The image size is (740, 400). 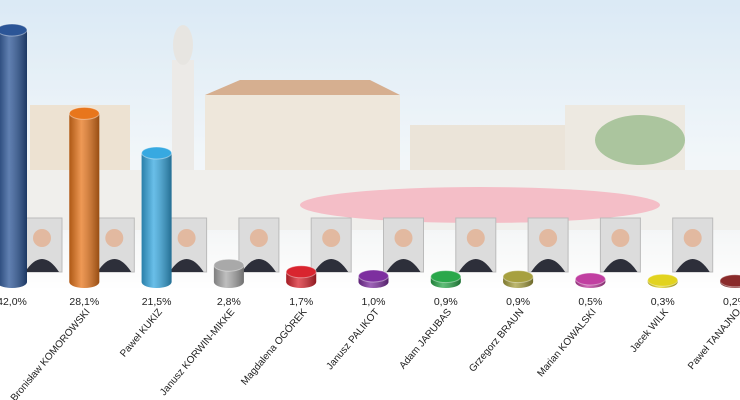 What do you see at coordinates (157, 302) in the screenshot?
I see `value-label: 21,5%` at bounding box center [157, 302].